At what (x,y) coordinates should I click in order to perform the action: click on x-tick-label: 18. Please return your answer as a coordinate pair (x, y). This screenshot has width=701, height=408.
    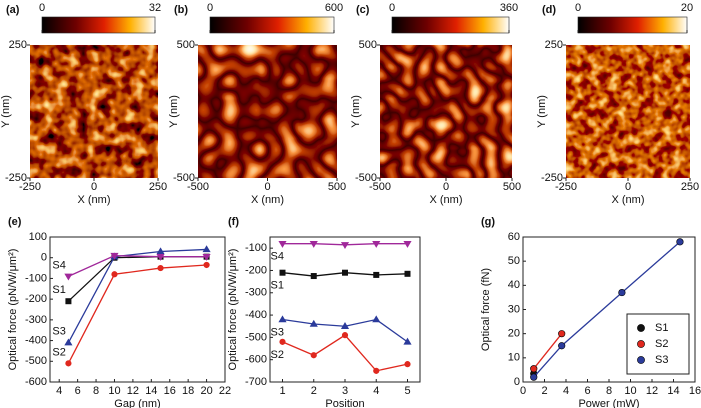
    Looking at the image, I should click on (188, 391).